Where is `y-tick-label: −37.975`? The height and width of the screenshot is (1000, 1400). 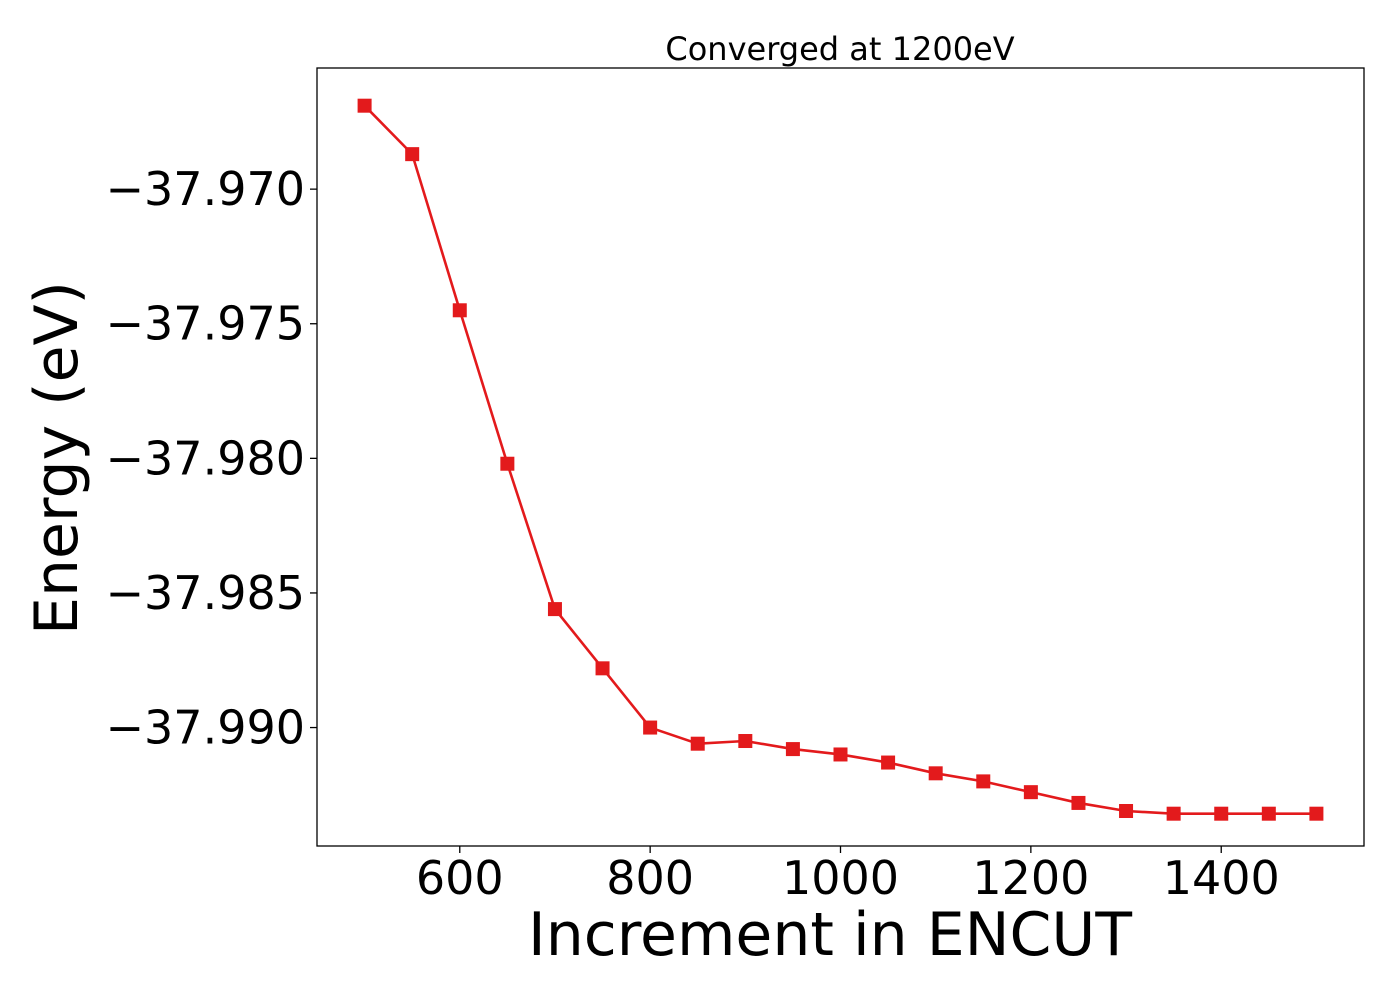
y-tick-label: −37.975 is located at coordinates (206, 324).